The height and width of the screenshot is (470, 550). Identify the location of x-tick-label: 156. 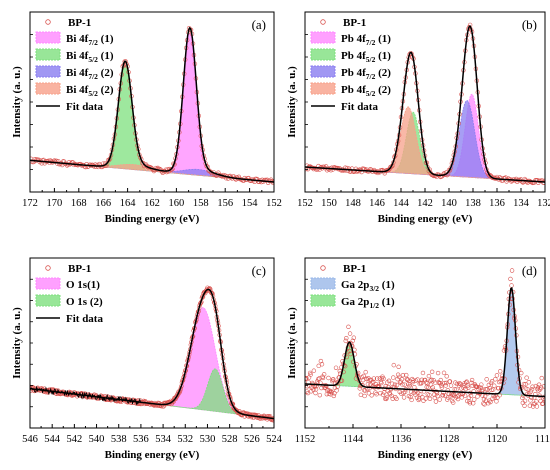
(225, 203).